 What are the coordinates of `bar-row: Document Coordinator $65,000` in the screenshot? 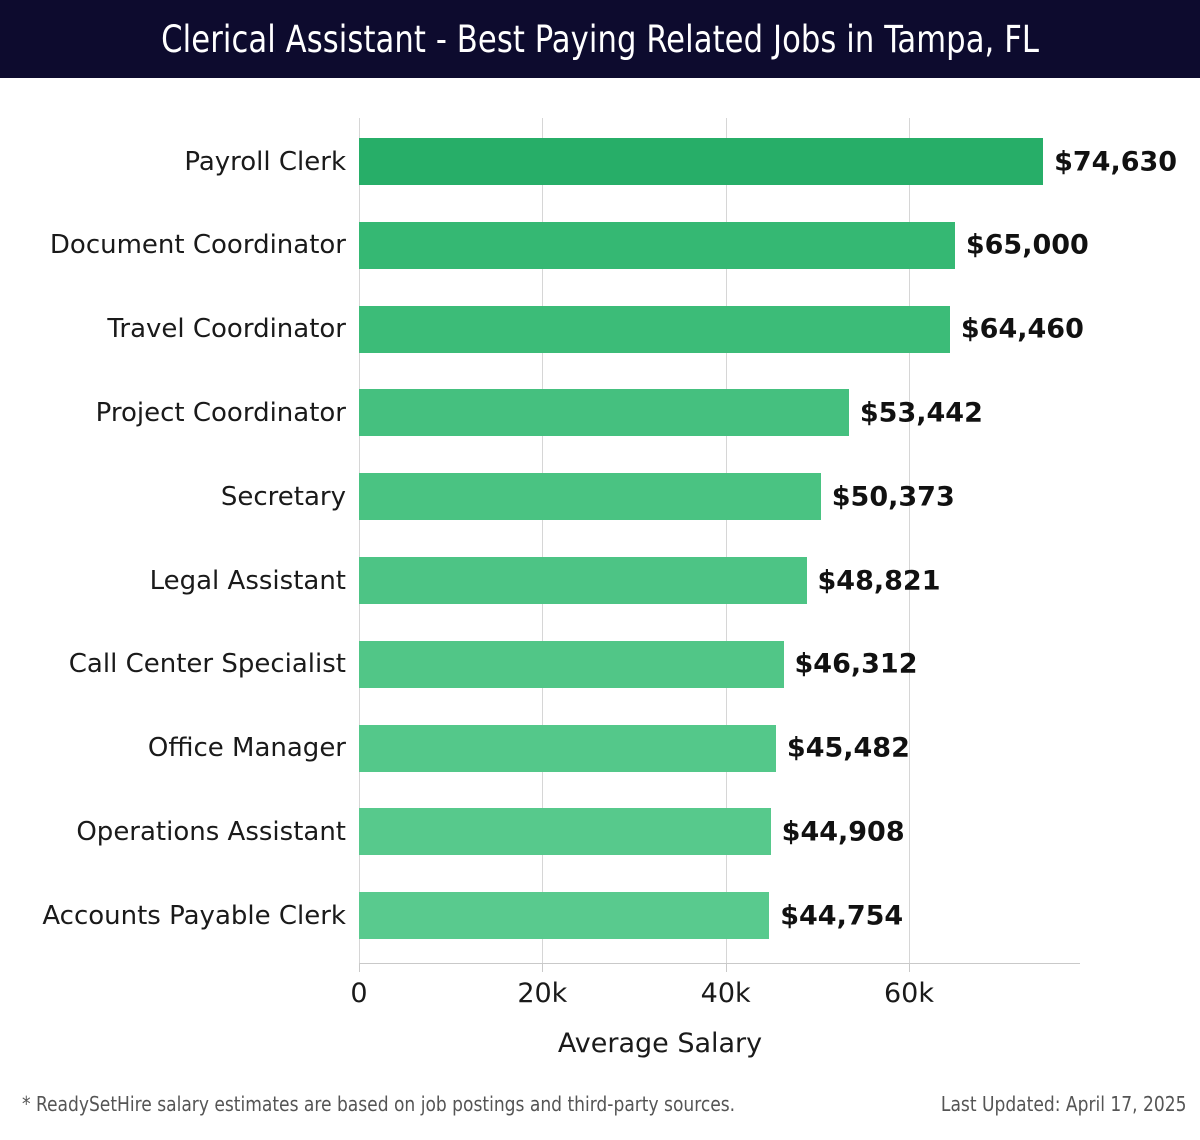 It's located at (600, 245).